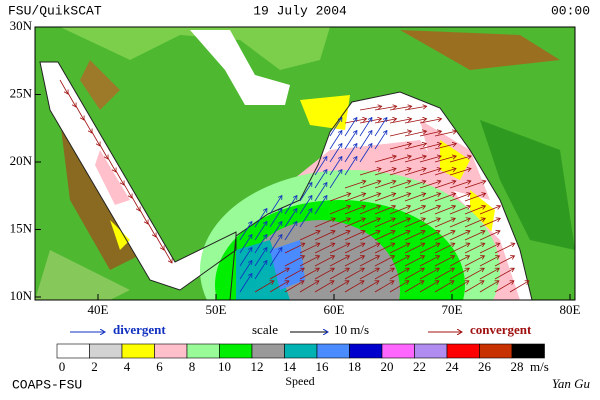  I want to click on colorbar-tick-label: 24, so click(453, 366).